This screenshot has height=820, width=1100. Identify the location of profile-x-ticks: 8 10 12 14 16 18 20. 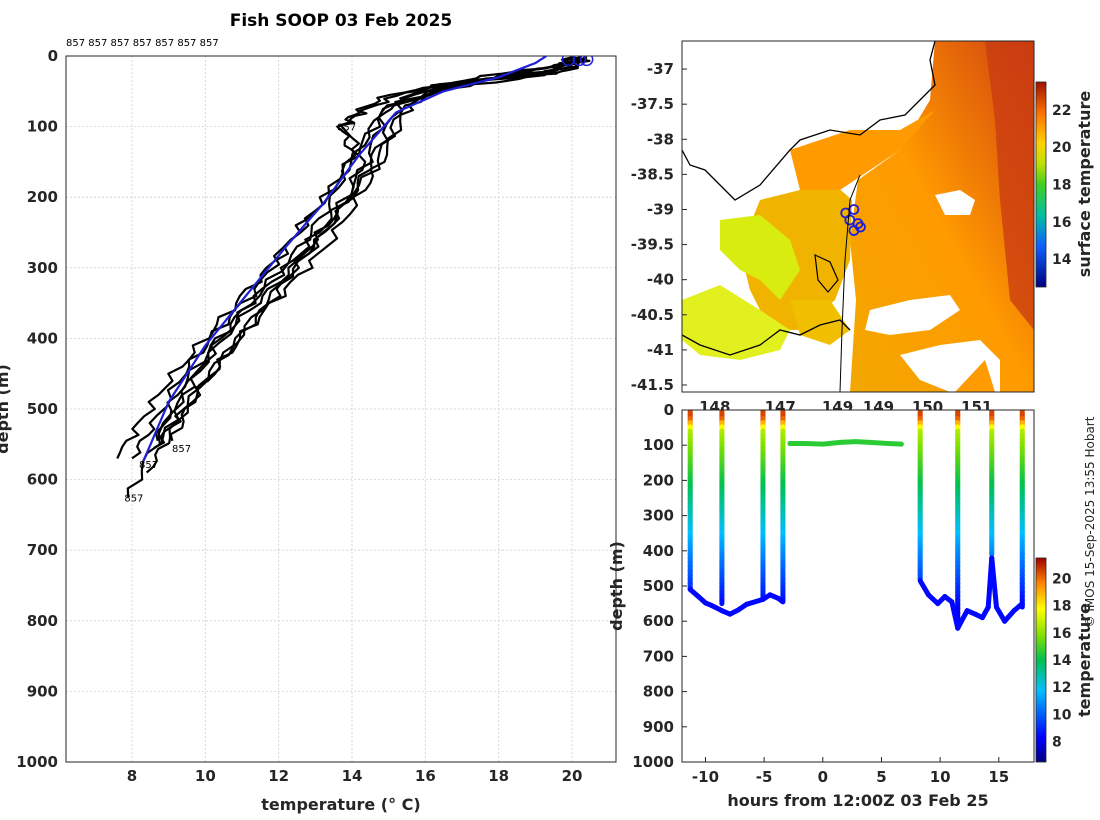
(355, 776).